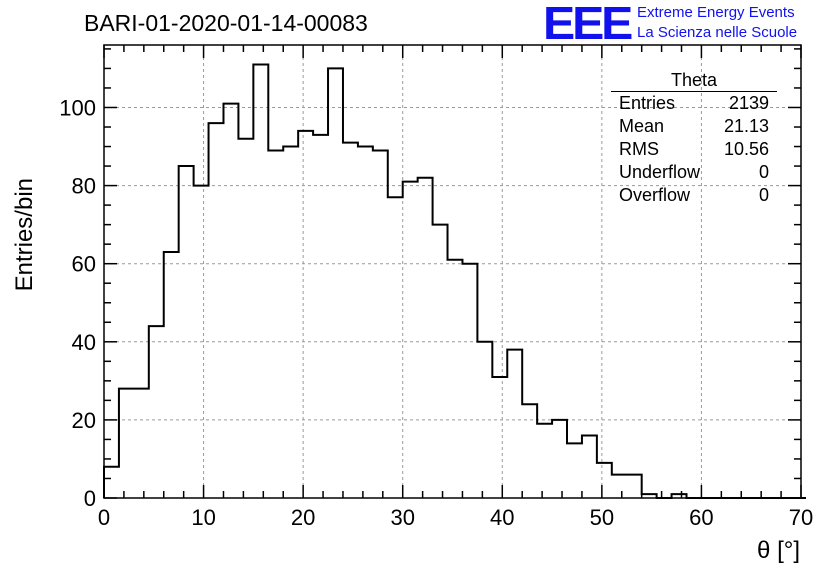  I want to click on stats-row: Entries 2139, so click(694, 103).